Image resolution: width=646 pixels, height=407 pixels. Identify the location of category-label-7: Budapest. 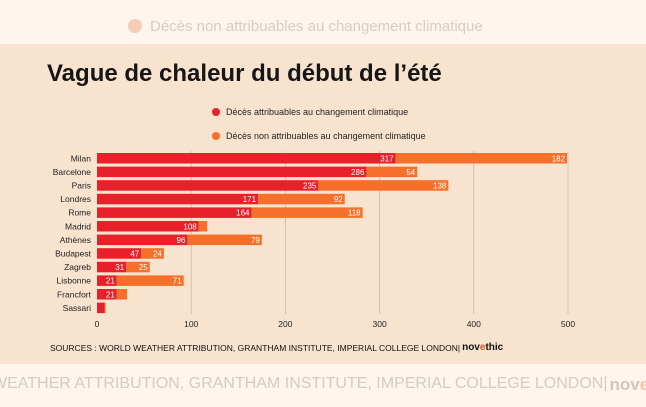
(73, 253).